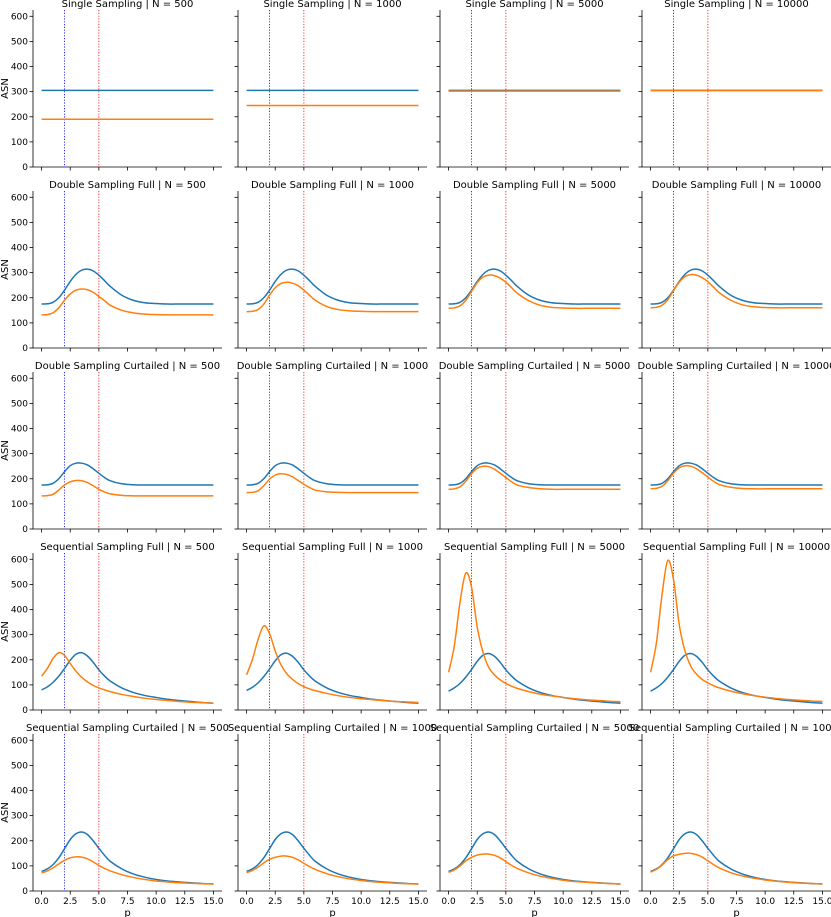 The width and height of the screenshot is (831, 917). What do you see at coordinates (532, 628) in the screenshot?
I see `chart-panel: Sequential Sampling Full | N = 5000` at bounding box center [532, 628].